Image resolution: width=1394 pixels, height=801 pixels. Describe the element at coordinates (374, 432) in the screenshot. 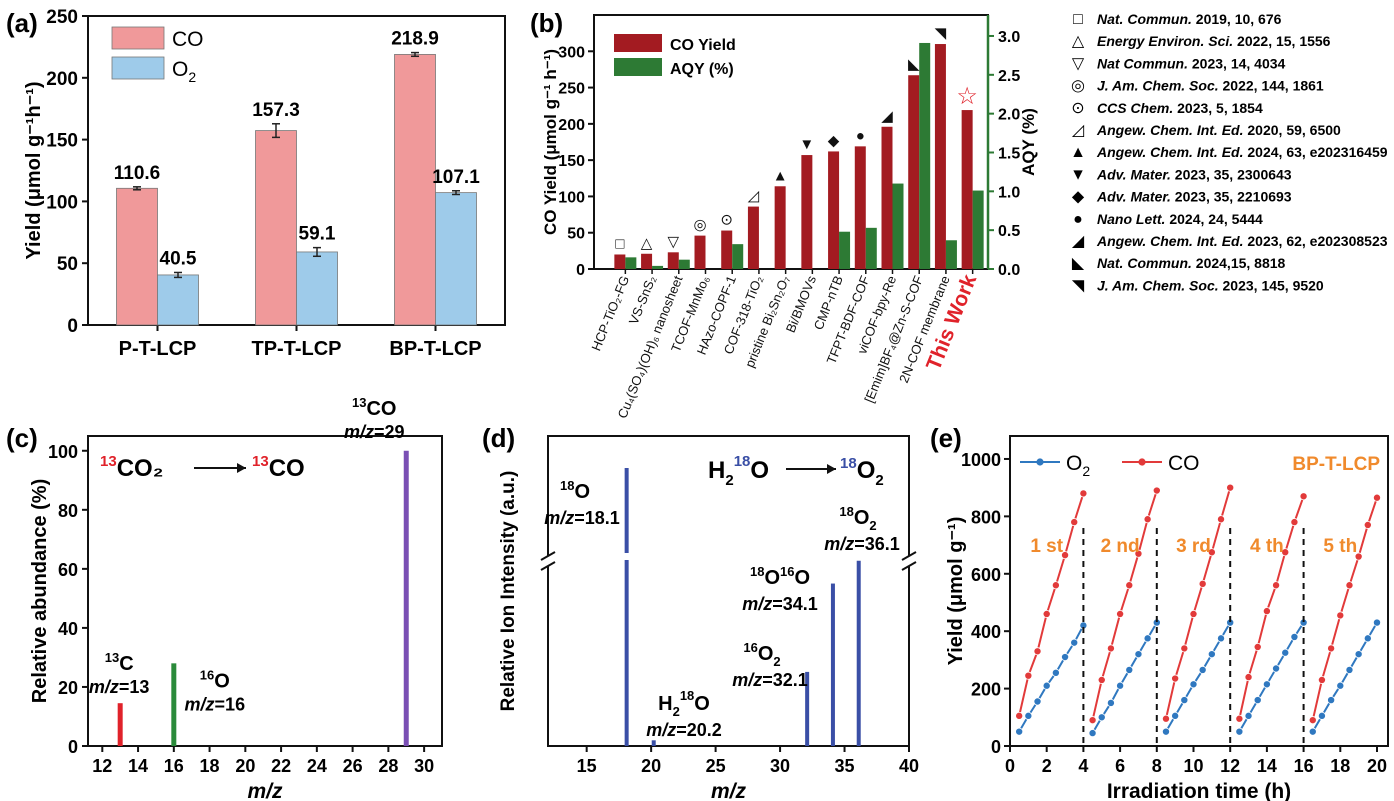

I see `peak-mz-c: m/z=29` at that location.